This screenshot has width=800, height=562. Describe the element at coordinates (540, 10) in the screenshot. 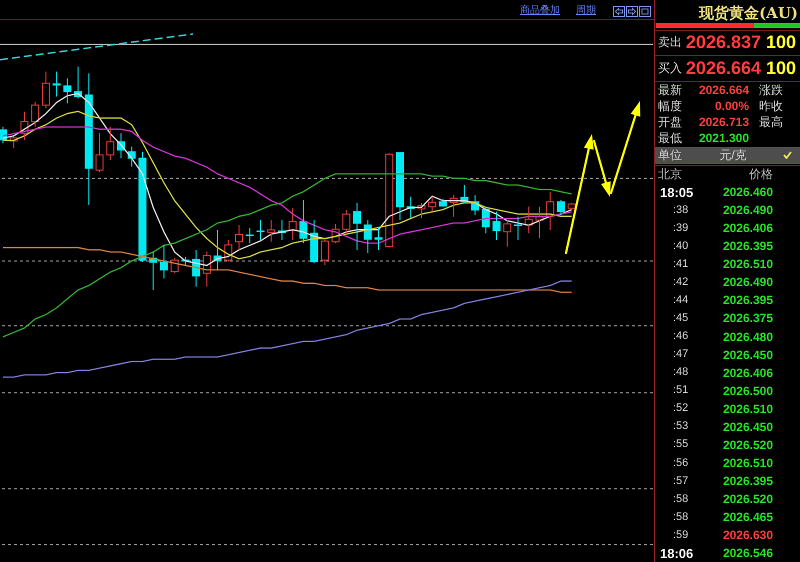

I see `text: 商品叠加` at that location.